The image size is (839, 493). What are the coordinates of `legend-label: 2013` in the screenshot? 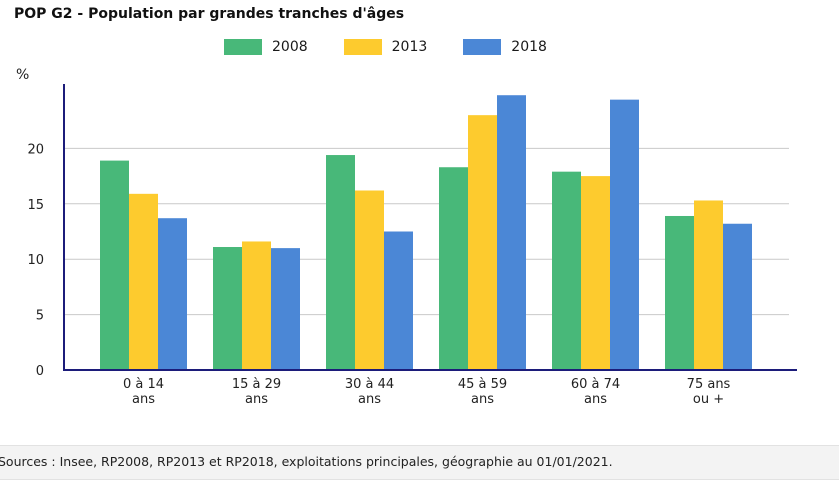 It's located at (409, 47).